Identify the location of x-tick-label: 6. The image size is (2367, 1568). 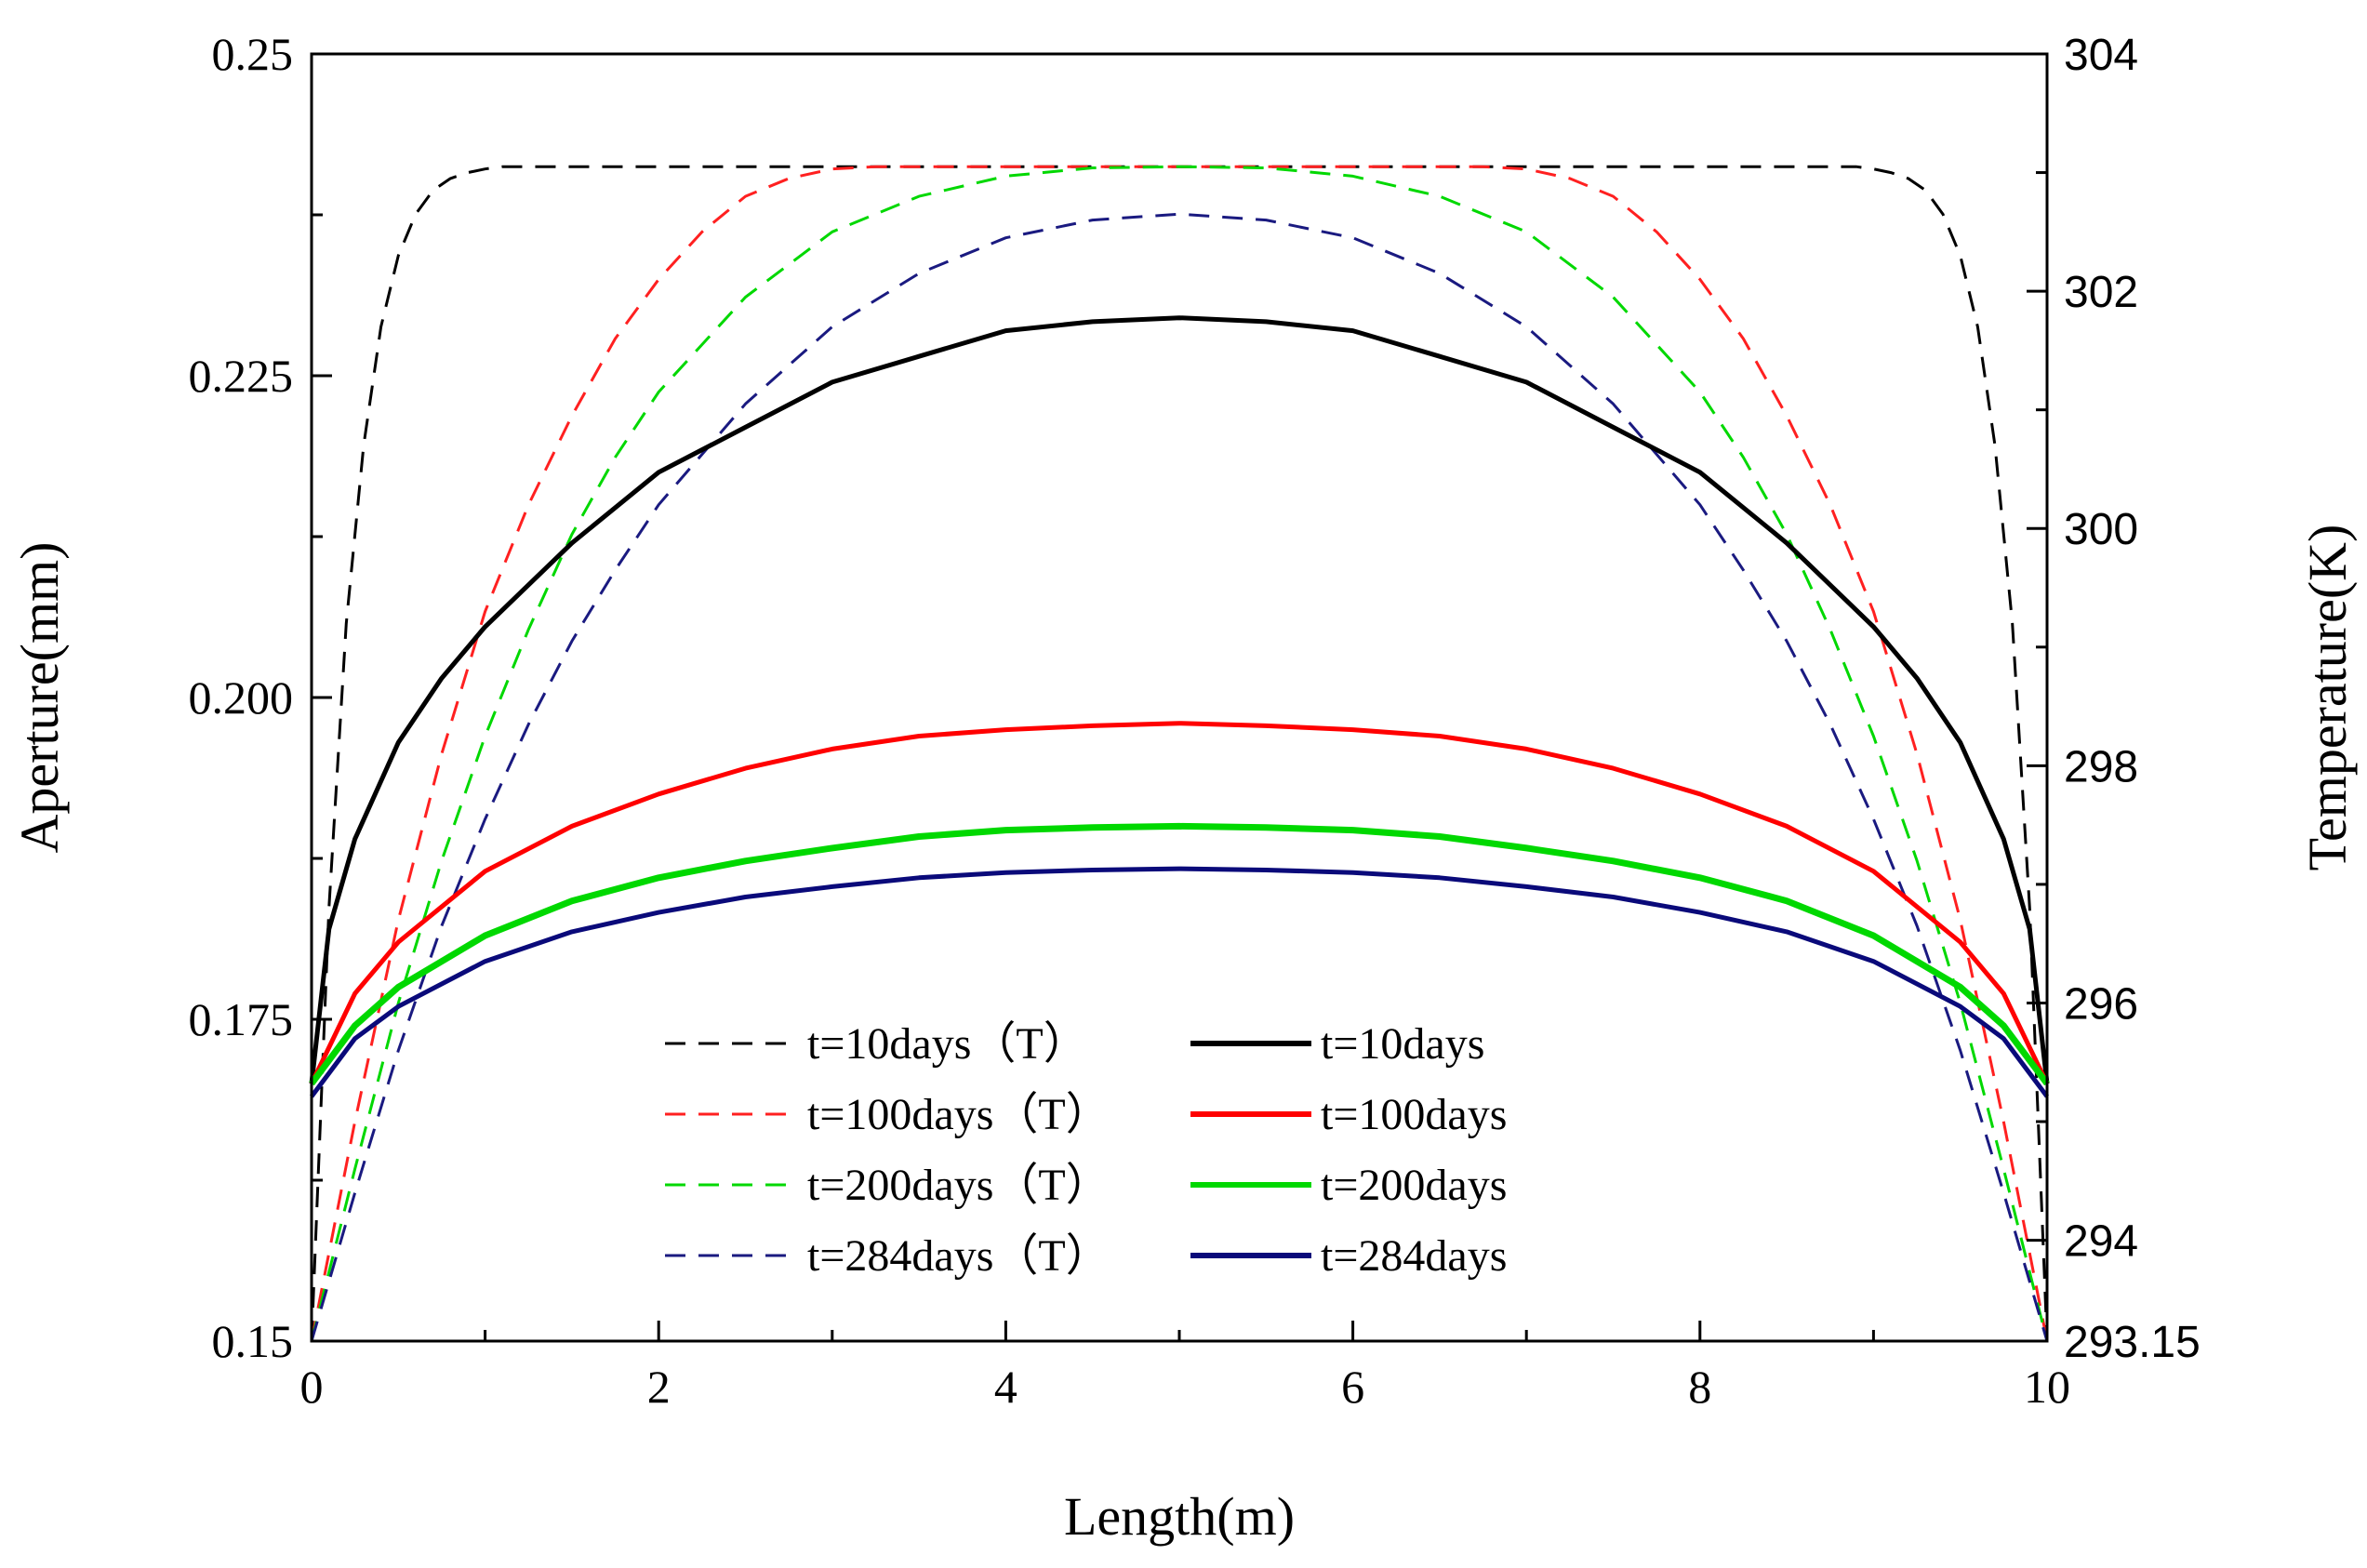
(1352, 1387).